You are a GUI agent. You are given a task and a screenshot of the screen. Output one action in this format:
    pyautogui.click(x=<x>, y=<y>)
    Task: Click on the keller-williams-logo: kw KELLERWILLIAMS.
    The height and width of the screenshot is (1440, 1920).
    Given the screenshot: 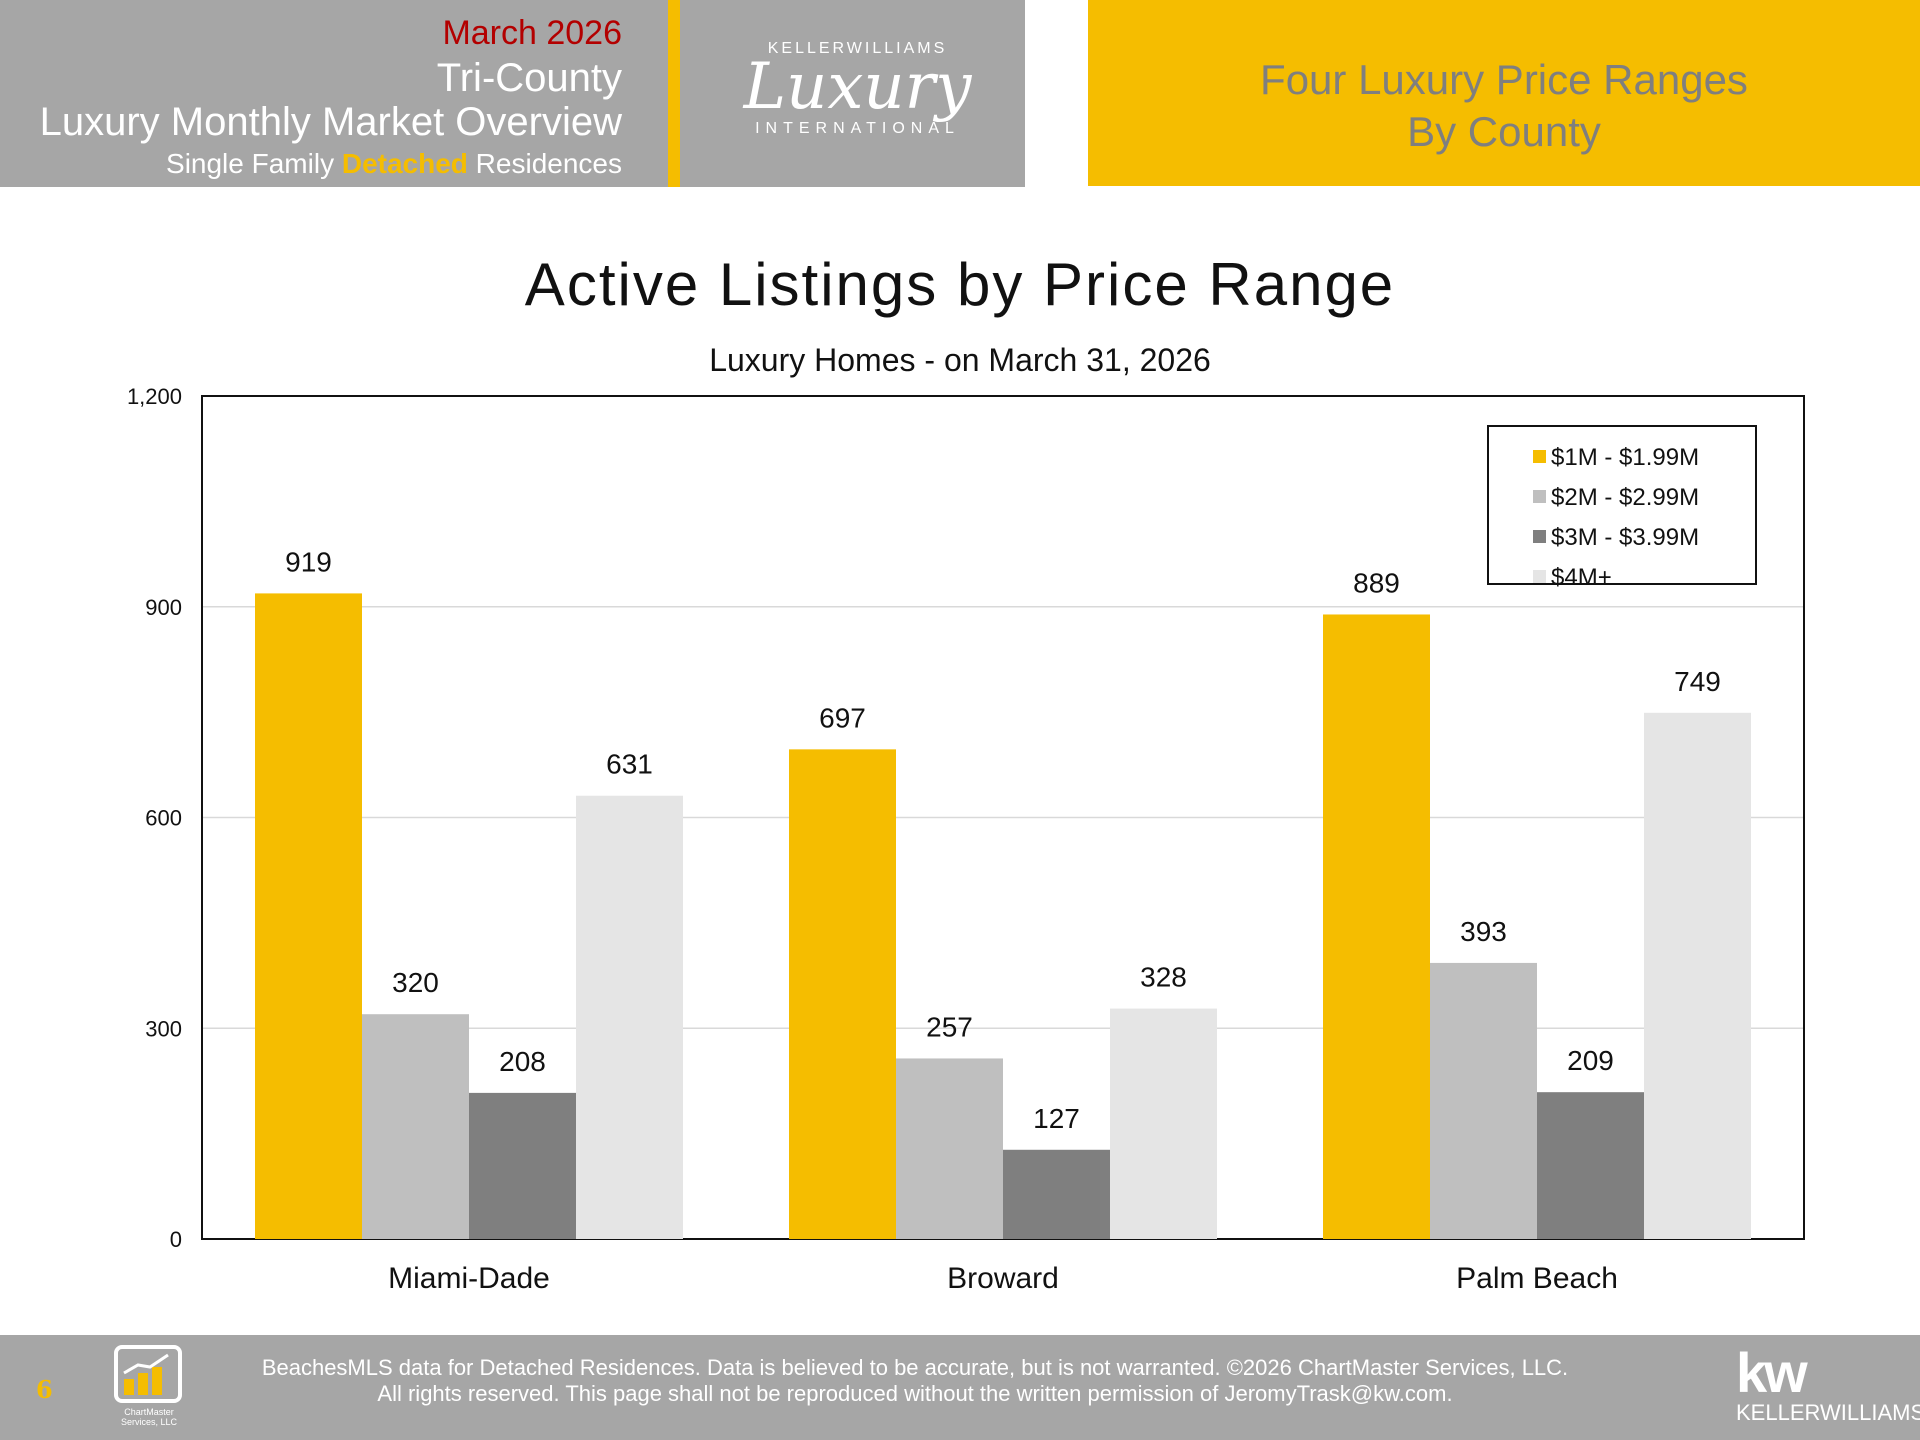 What is the action you would take?
    pyautogui.click(x=1828, y=1385)
    